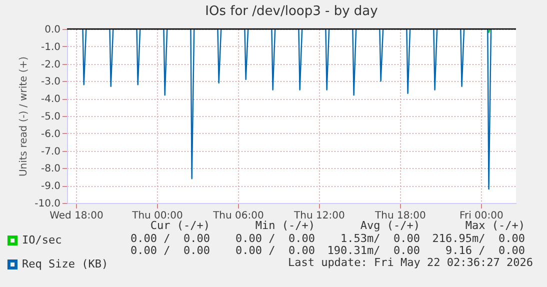 Image resolution: width=547 pixels, height=287 pixels. What do you see at coordinates (157, 216) in the screenshot?
I see `x-tick-label: Thu 00:00` at bounding box center [157, 216].